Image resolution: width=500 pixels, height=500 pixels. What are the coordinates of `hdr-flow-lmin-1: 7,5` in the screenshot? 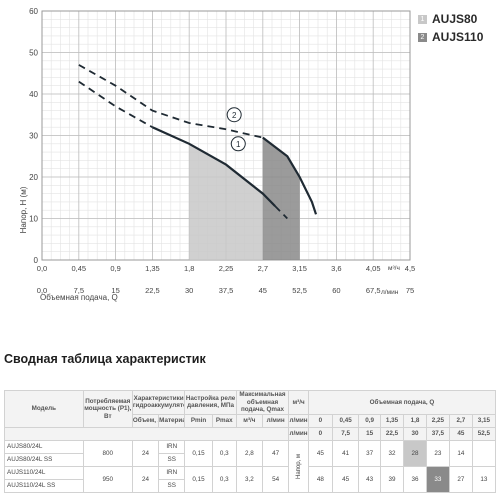 It's located at (345, 433).